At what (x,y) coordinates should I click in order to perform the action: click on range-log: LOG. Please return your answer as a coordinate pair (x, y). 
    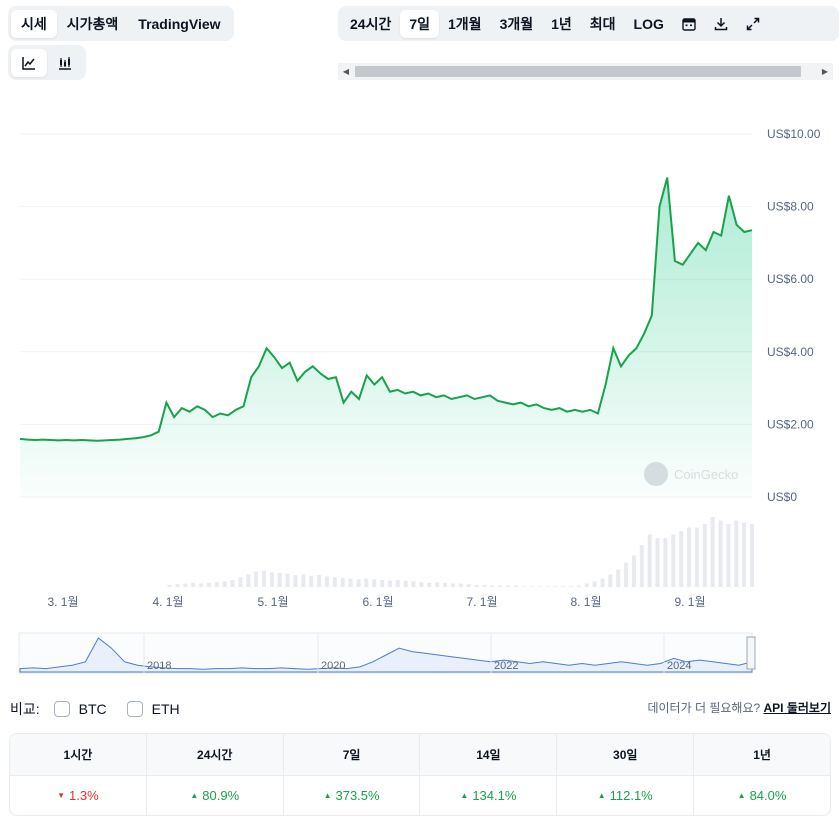
    Looking at the image, I should click on (648, 23).